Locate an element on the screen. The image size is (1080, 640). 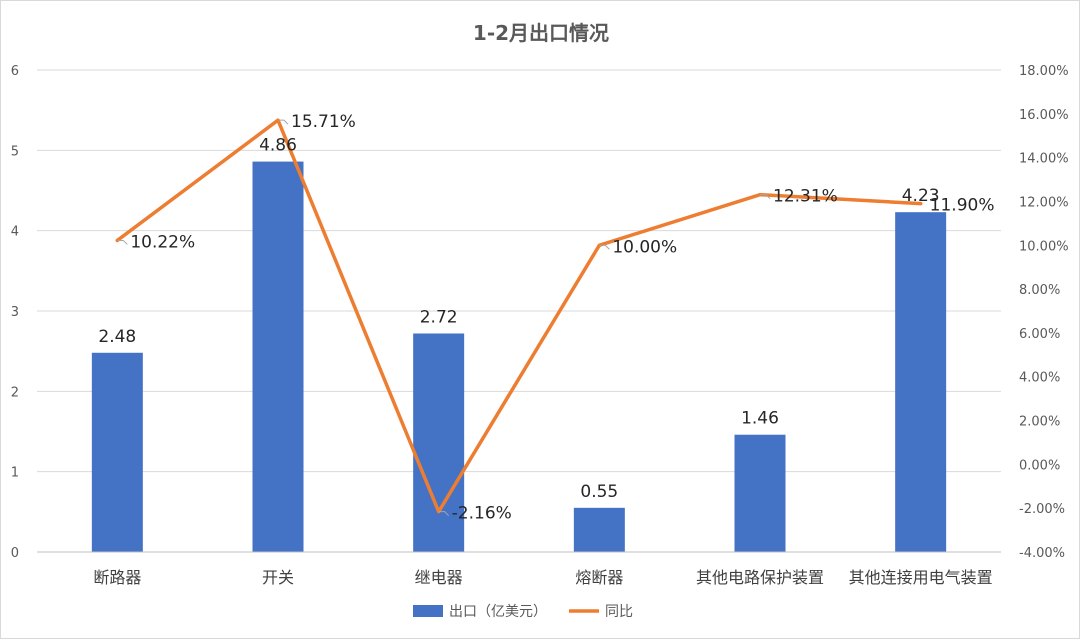
right-axis-tick-label: 18.00% is located at coordinates (1044, 71).